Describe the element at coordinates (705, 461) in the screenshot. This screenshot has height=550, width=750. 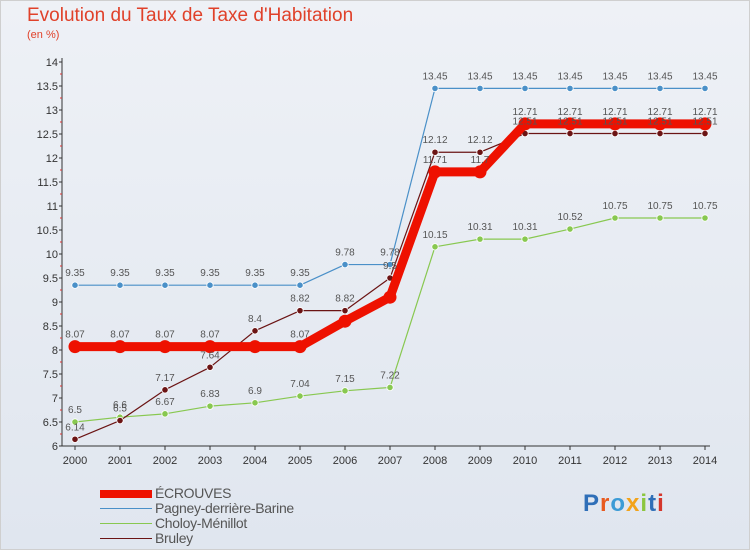
I see `x-tick-label: 2014` at that location.